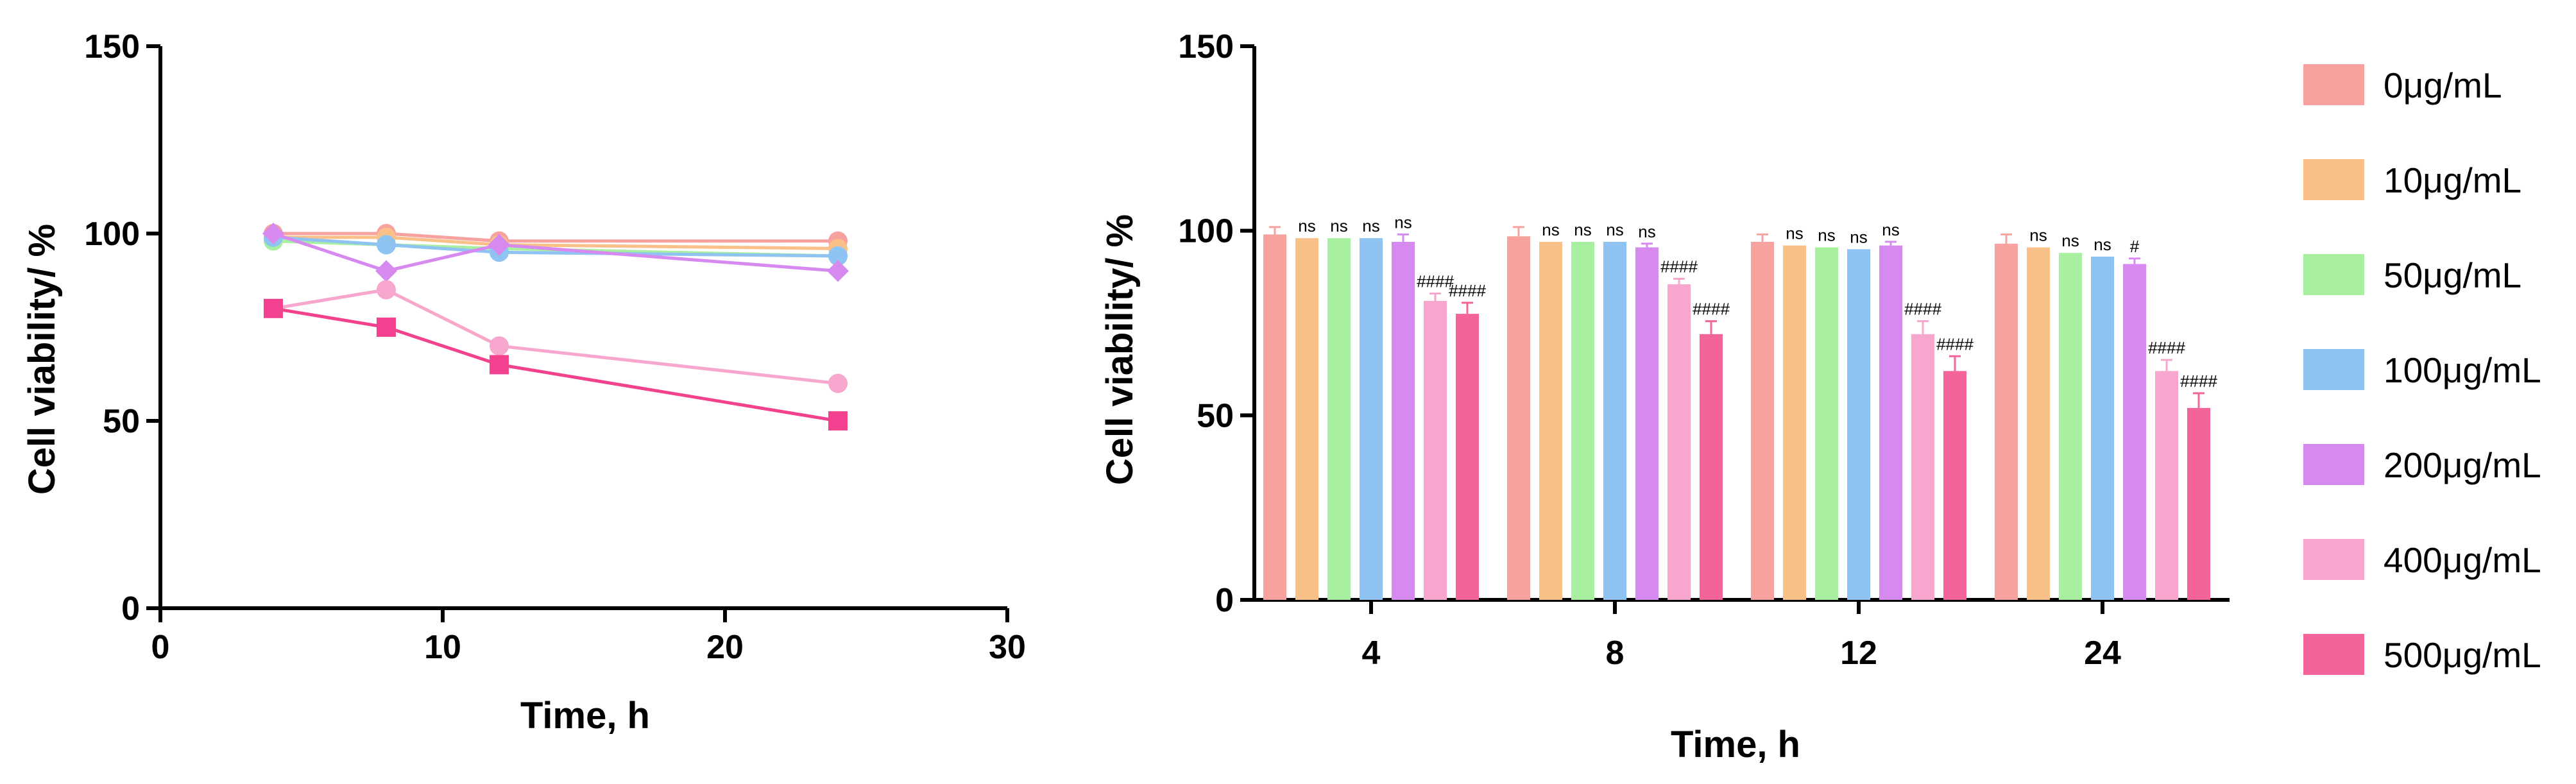  Describe the element at coordinates (585, 716) in the screenshot. I see `line-chart-x-axis-title: Time, h` at that location.